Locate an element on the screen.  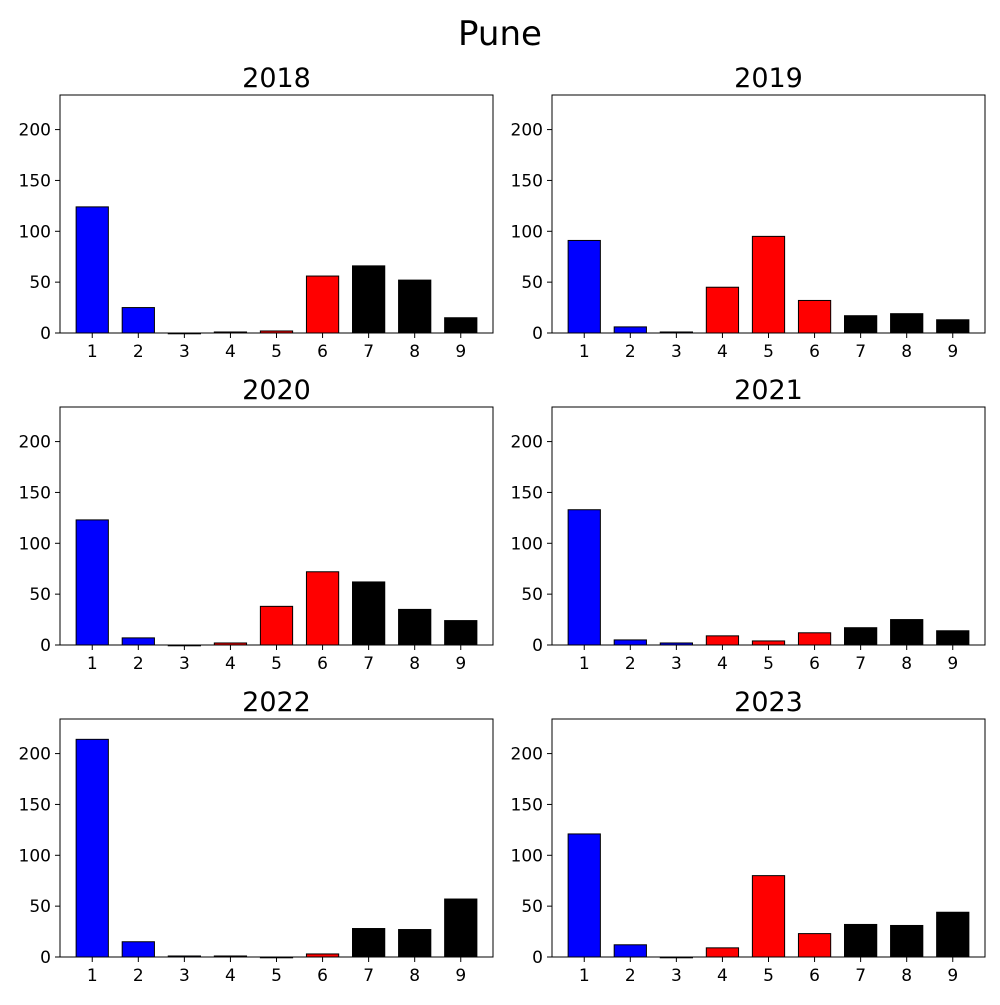
subplot-title: 2018 is located at coordinates (276, 78).